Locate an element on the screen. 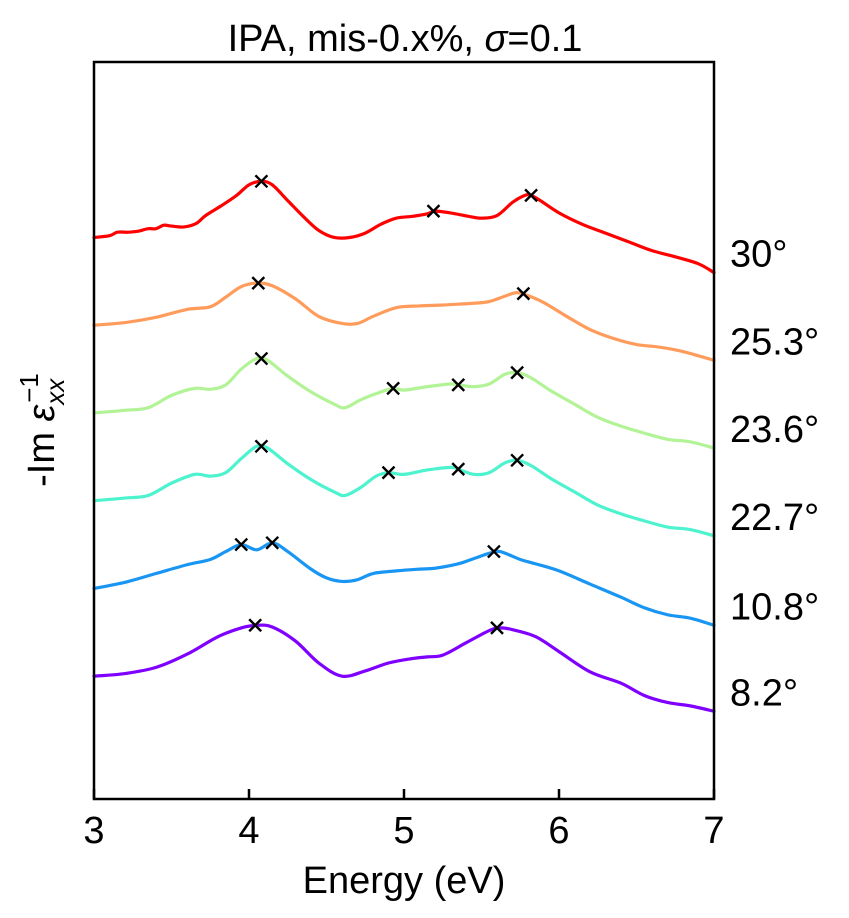 The width and height of the screenshot is (849, 918). x-axis: 3 4 5 6 7 is located at coordinates (404, 820).